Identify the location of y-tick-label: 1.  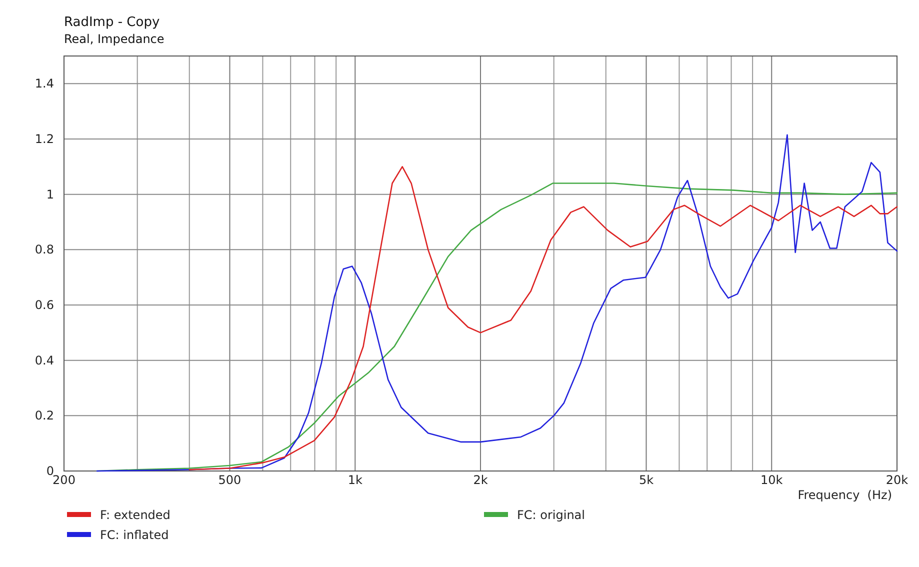
(50, 194).